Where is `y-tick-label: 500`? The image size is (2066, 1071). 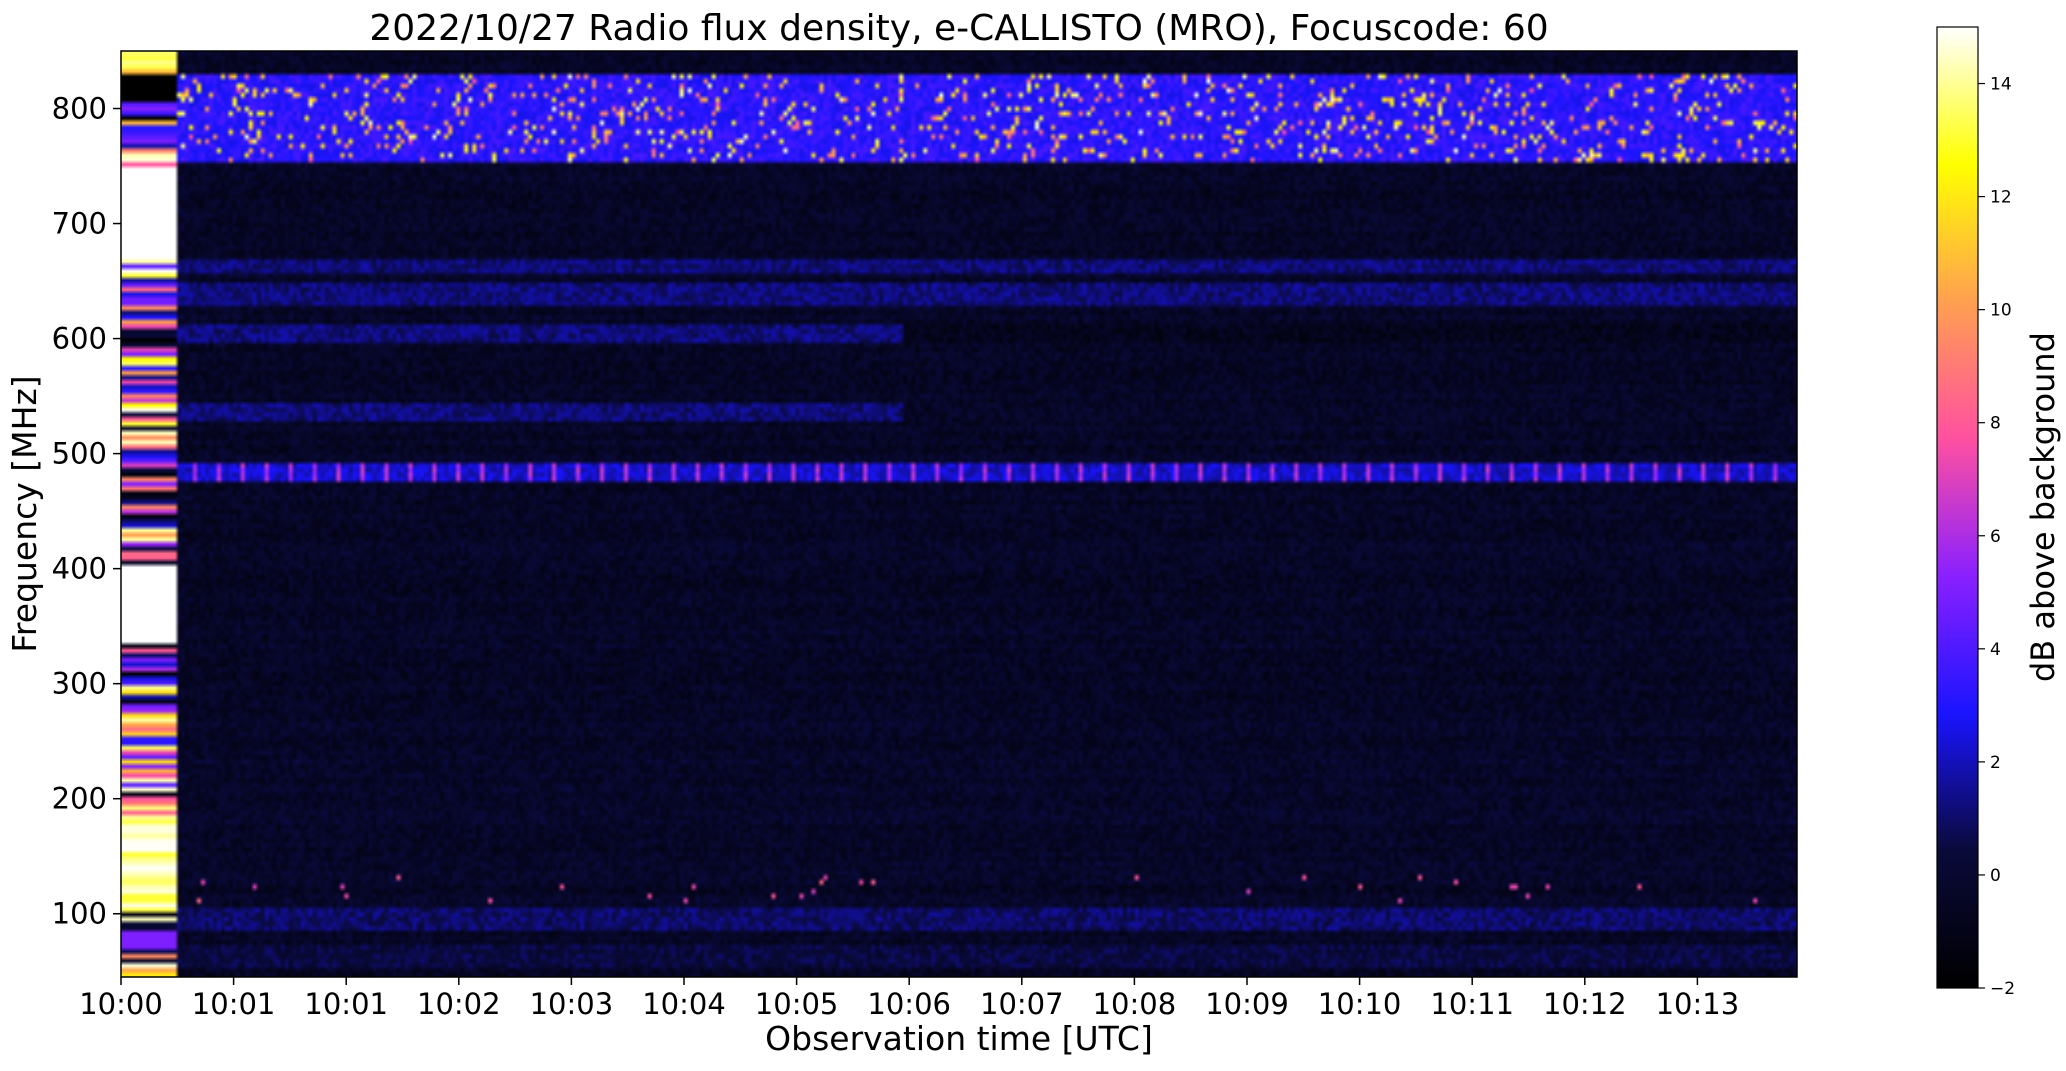
y-tick-label: 500 is located at coordinates (79, 454).